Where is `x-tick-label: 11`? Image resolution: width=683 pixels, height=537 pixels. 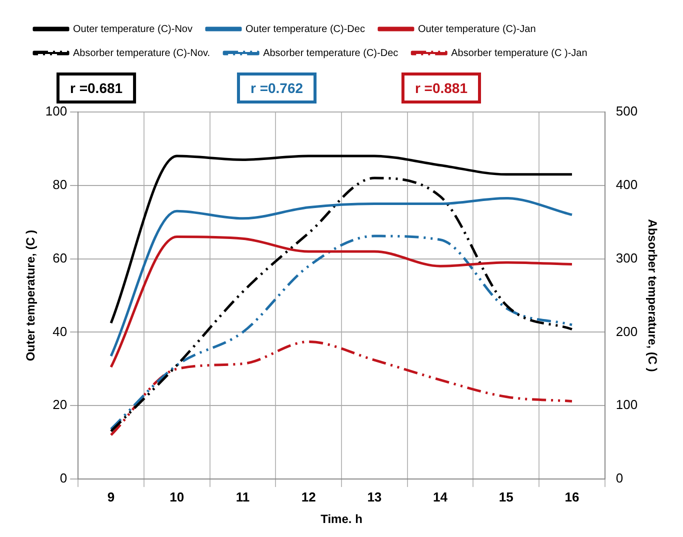 x-tick-label: 11 is located at coordinates (243, 496).